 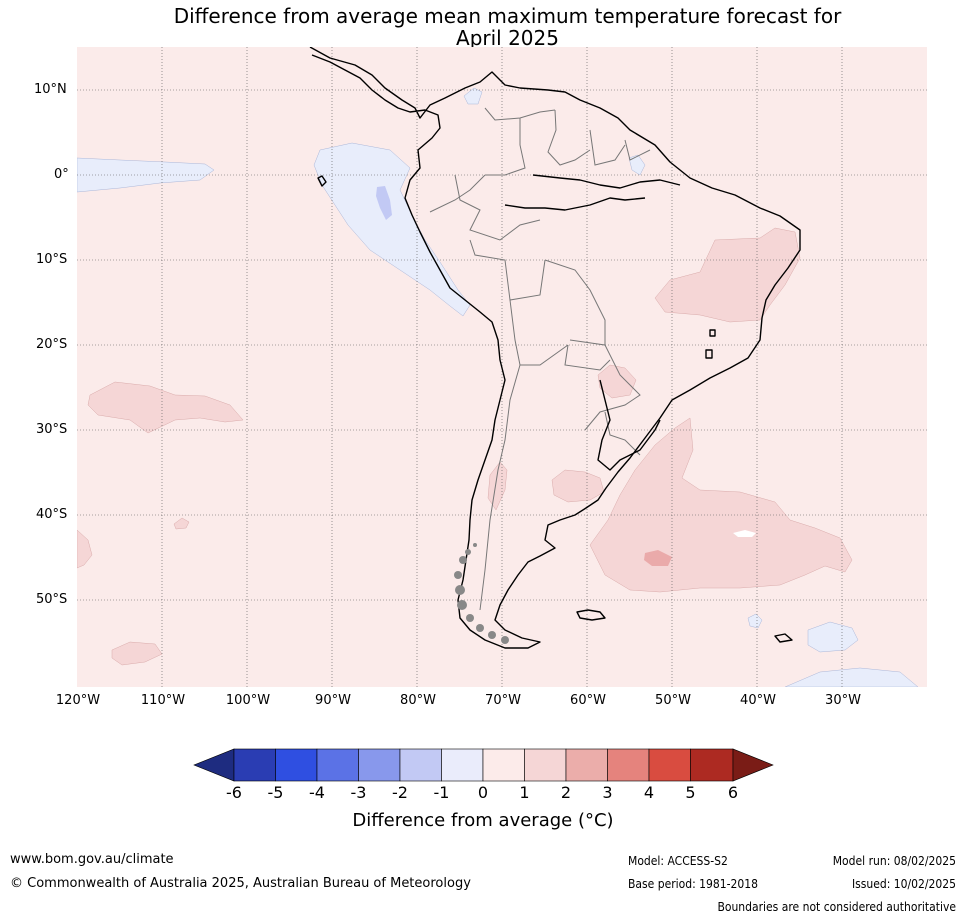 I want to click on colorbar-tick: -1, so click(x=441, y=792).